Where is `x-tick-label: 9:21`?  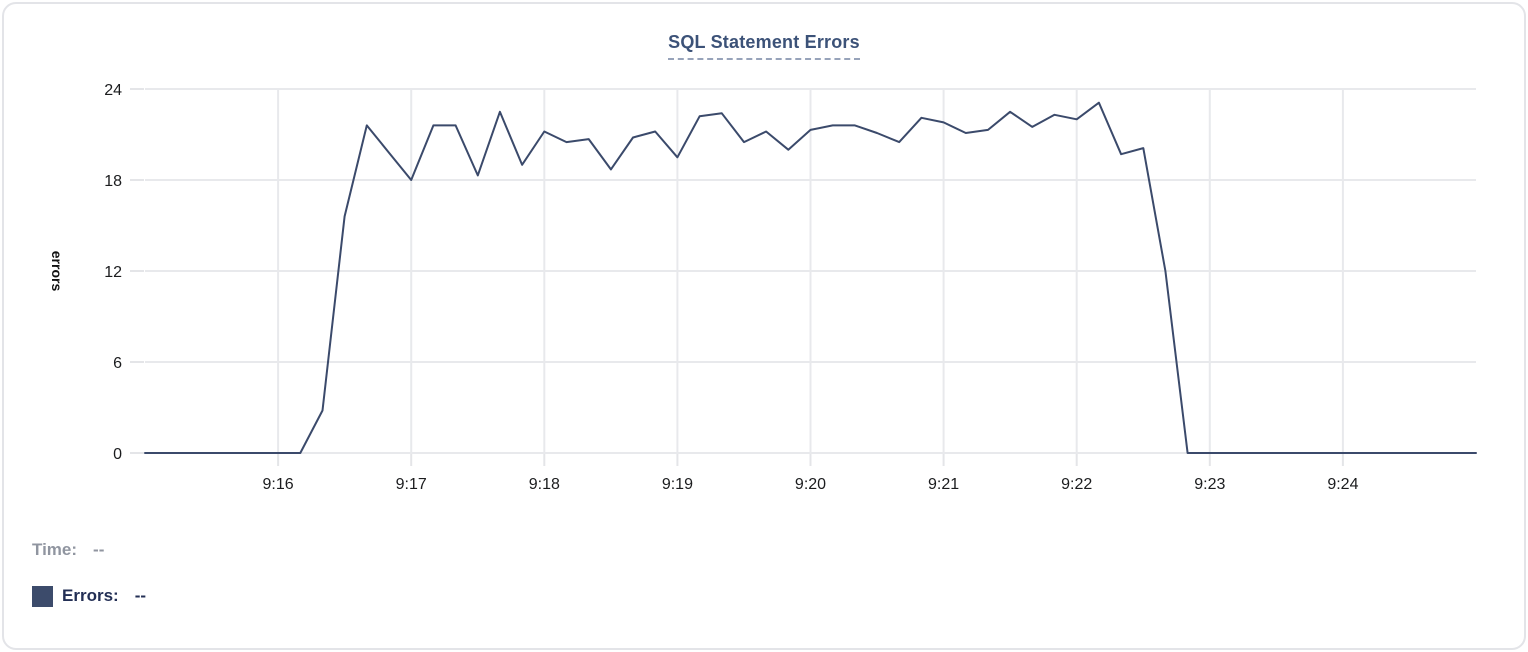 x-tick-label: 9:21 is located at coordinates (943, 484).